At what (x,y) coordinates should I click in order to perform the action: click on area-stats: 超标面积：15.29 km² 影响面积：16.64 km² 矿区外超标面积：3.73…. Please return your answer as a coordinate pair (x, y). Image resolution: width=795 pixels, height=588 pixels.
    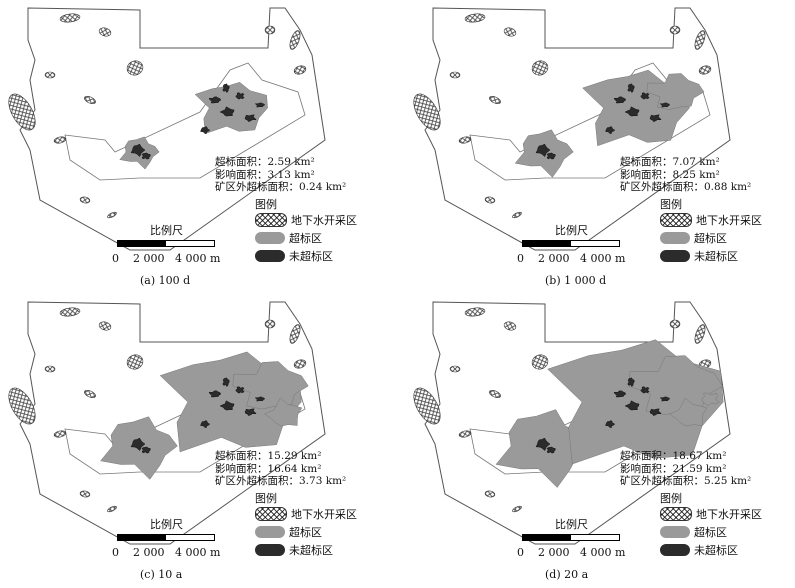
    Looking at the image, I should click on (280, 469).